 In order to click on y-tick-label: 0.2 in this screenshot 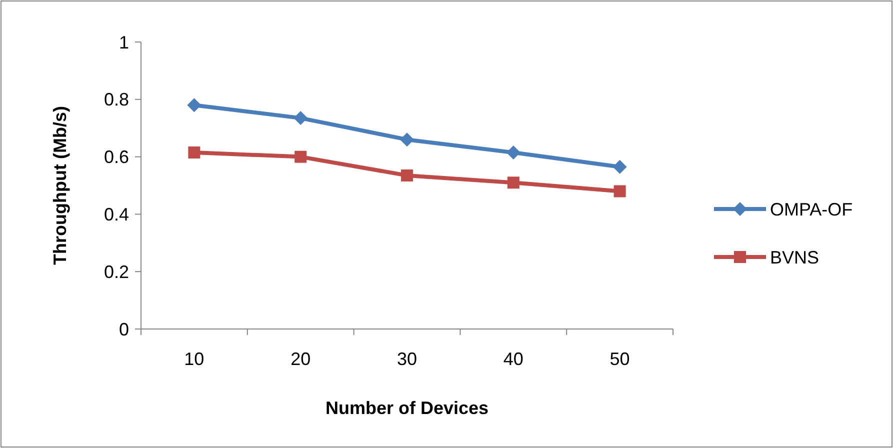, I will do `click(116, 272)`.